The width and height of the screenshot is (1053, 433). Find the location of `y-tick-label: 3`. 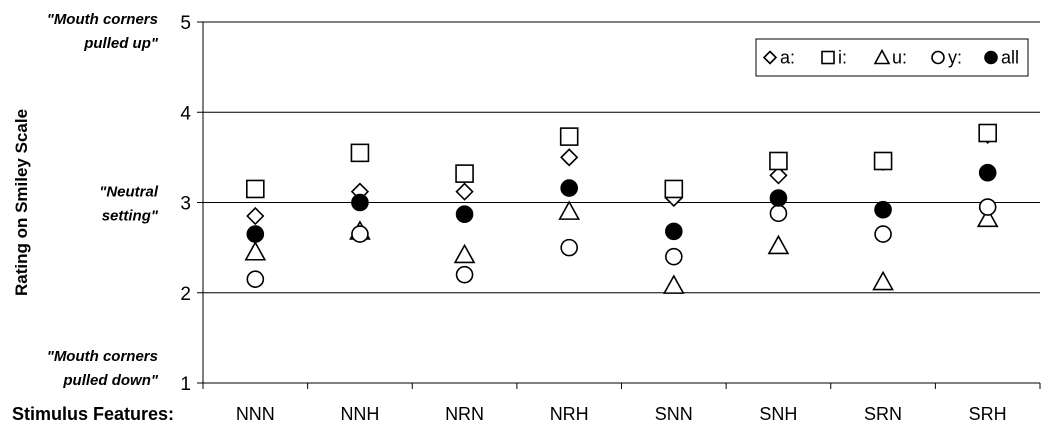

y-tick-label: 3 is located at coordinates (185, 204).